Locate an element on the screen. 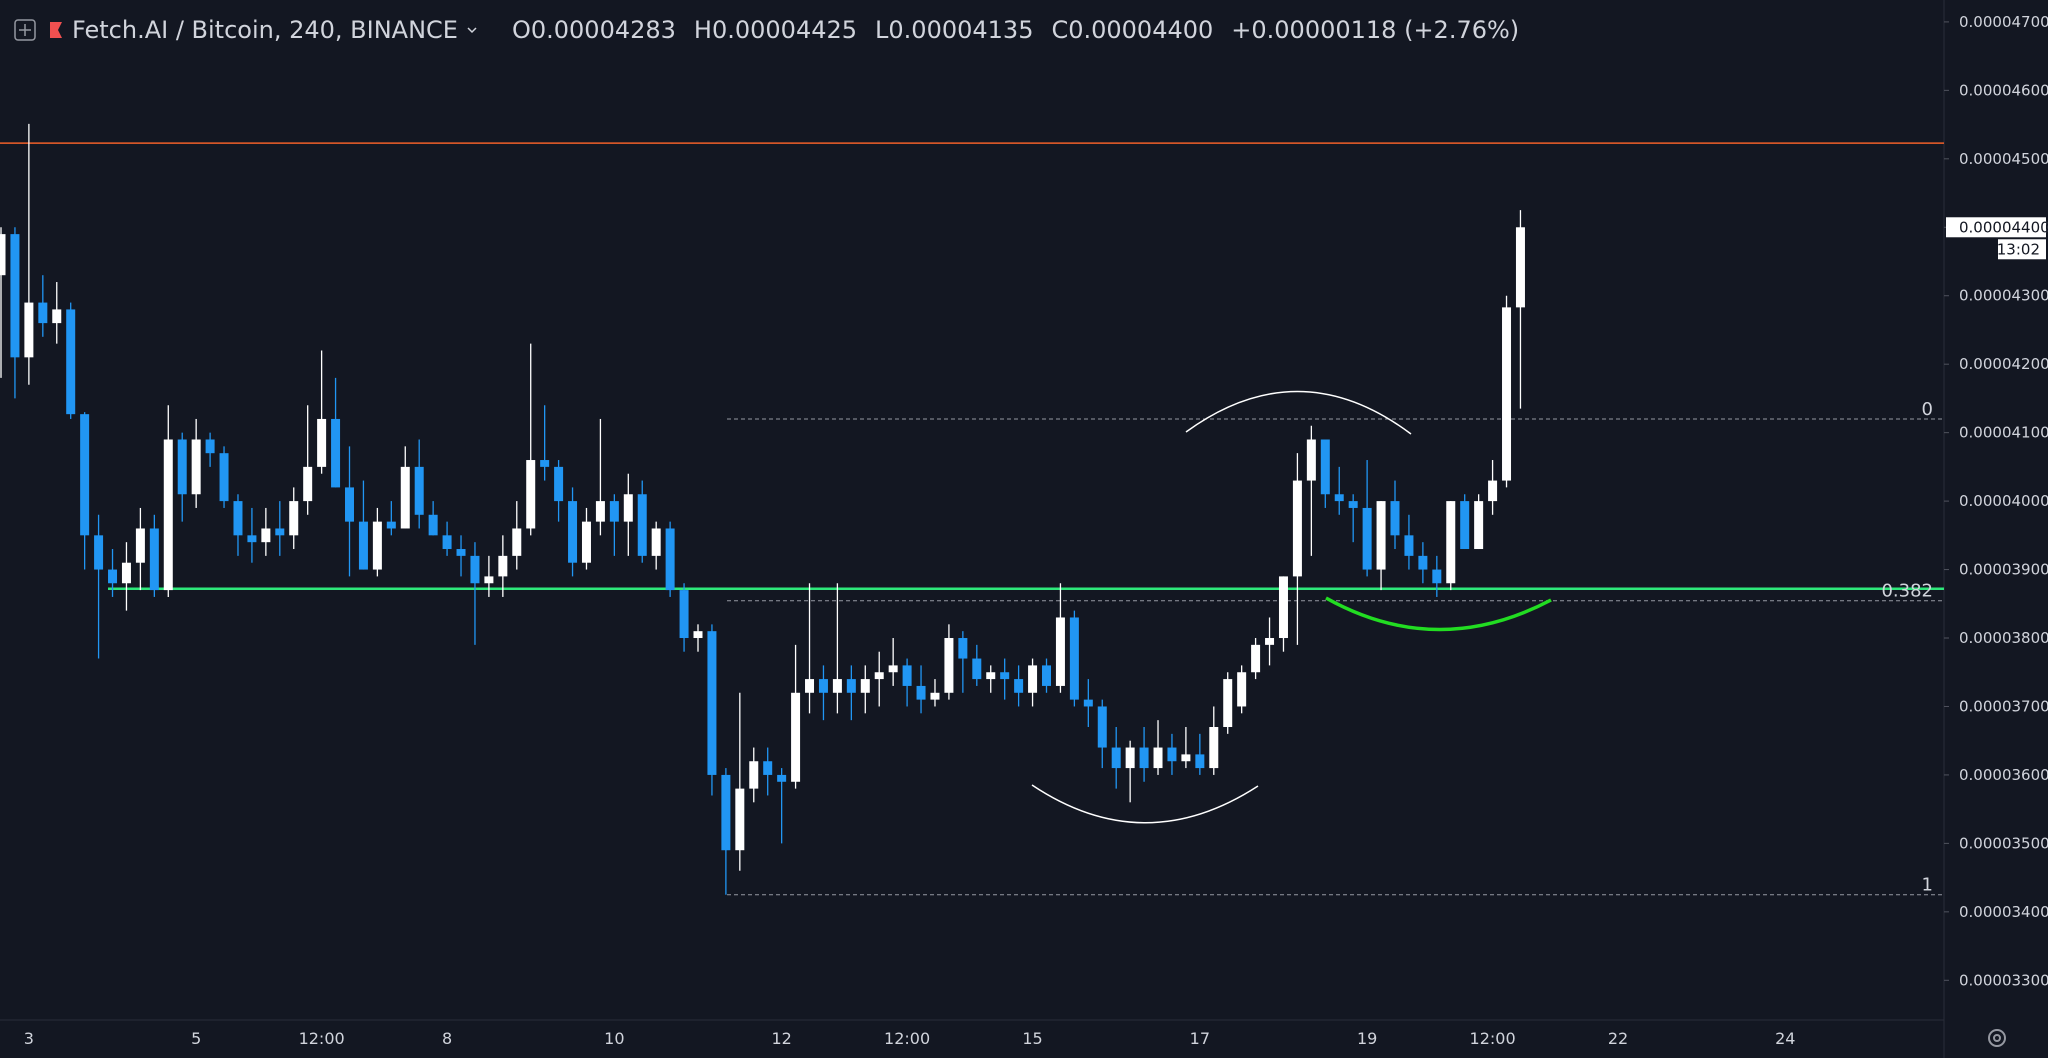 The image size is (2048, 1058). symbol-flag is located at coordinates (56, 30).